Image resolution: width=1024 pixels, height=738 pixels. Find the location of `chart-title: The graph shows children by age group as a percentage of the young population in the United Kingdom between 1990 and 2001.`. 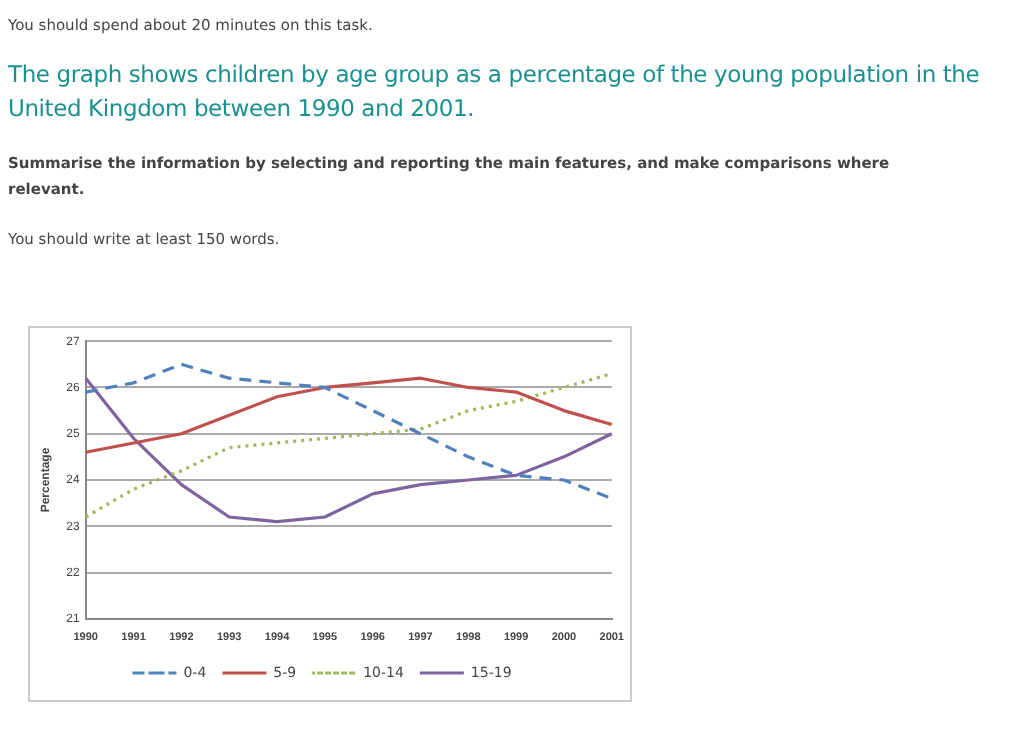

chart-title: The graph shows children by age group as a percentage of the young population in the United Kingdom between 1990 and 2001. is located at coordinates (495, 92).